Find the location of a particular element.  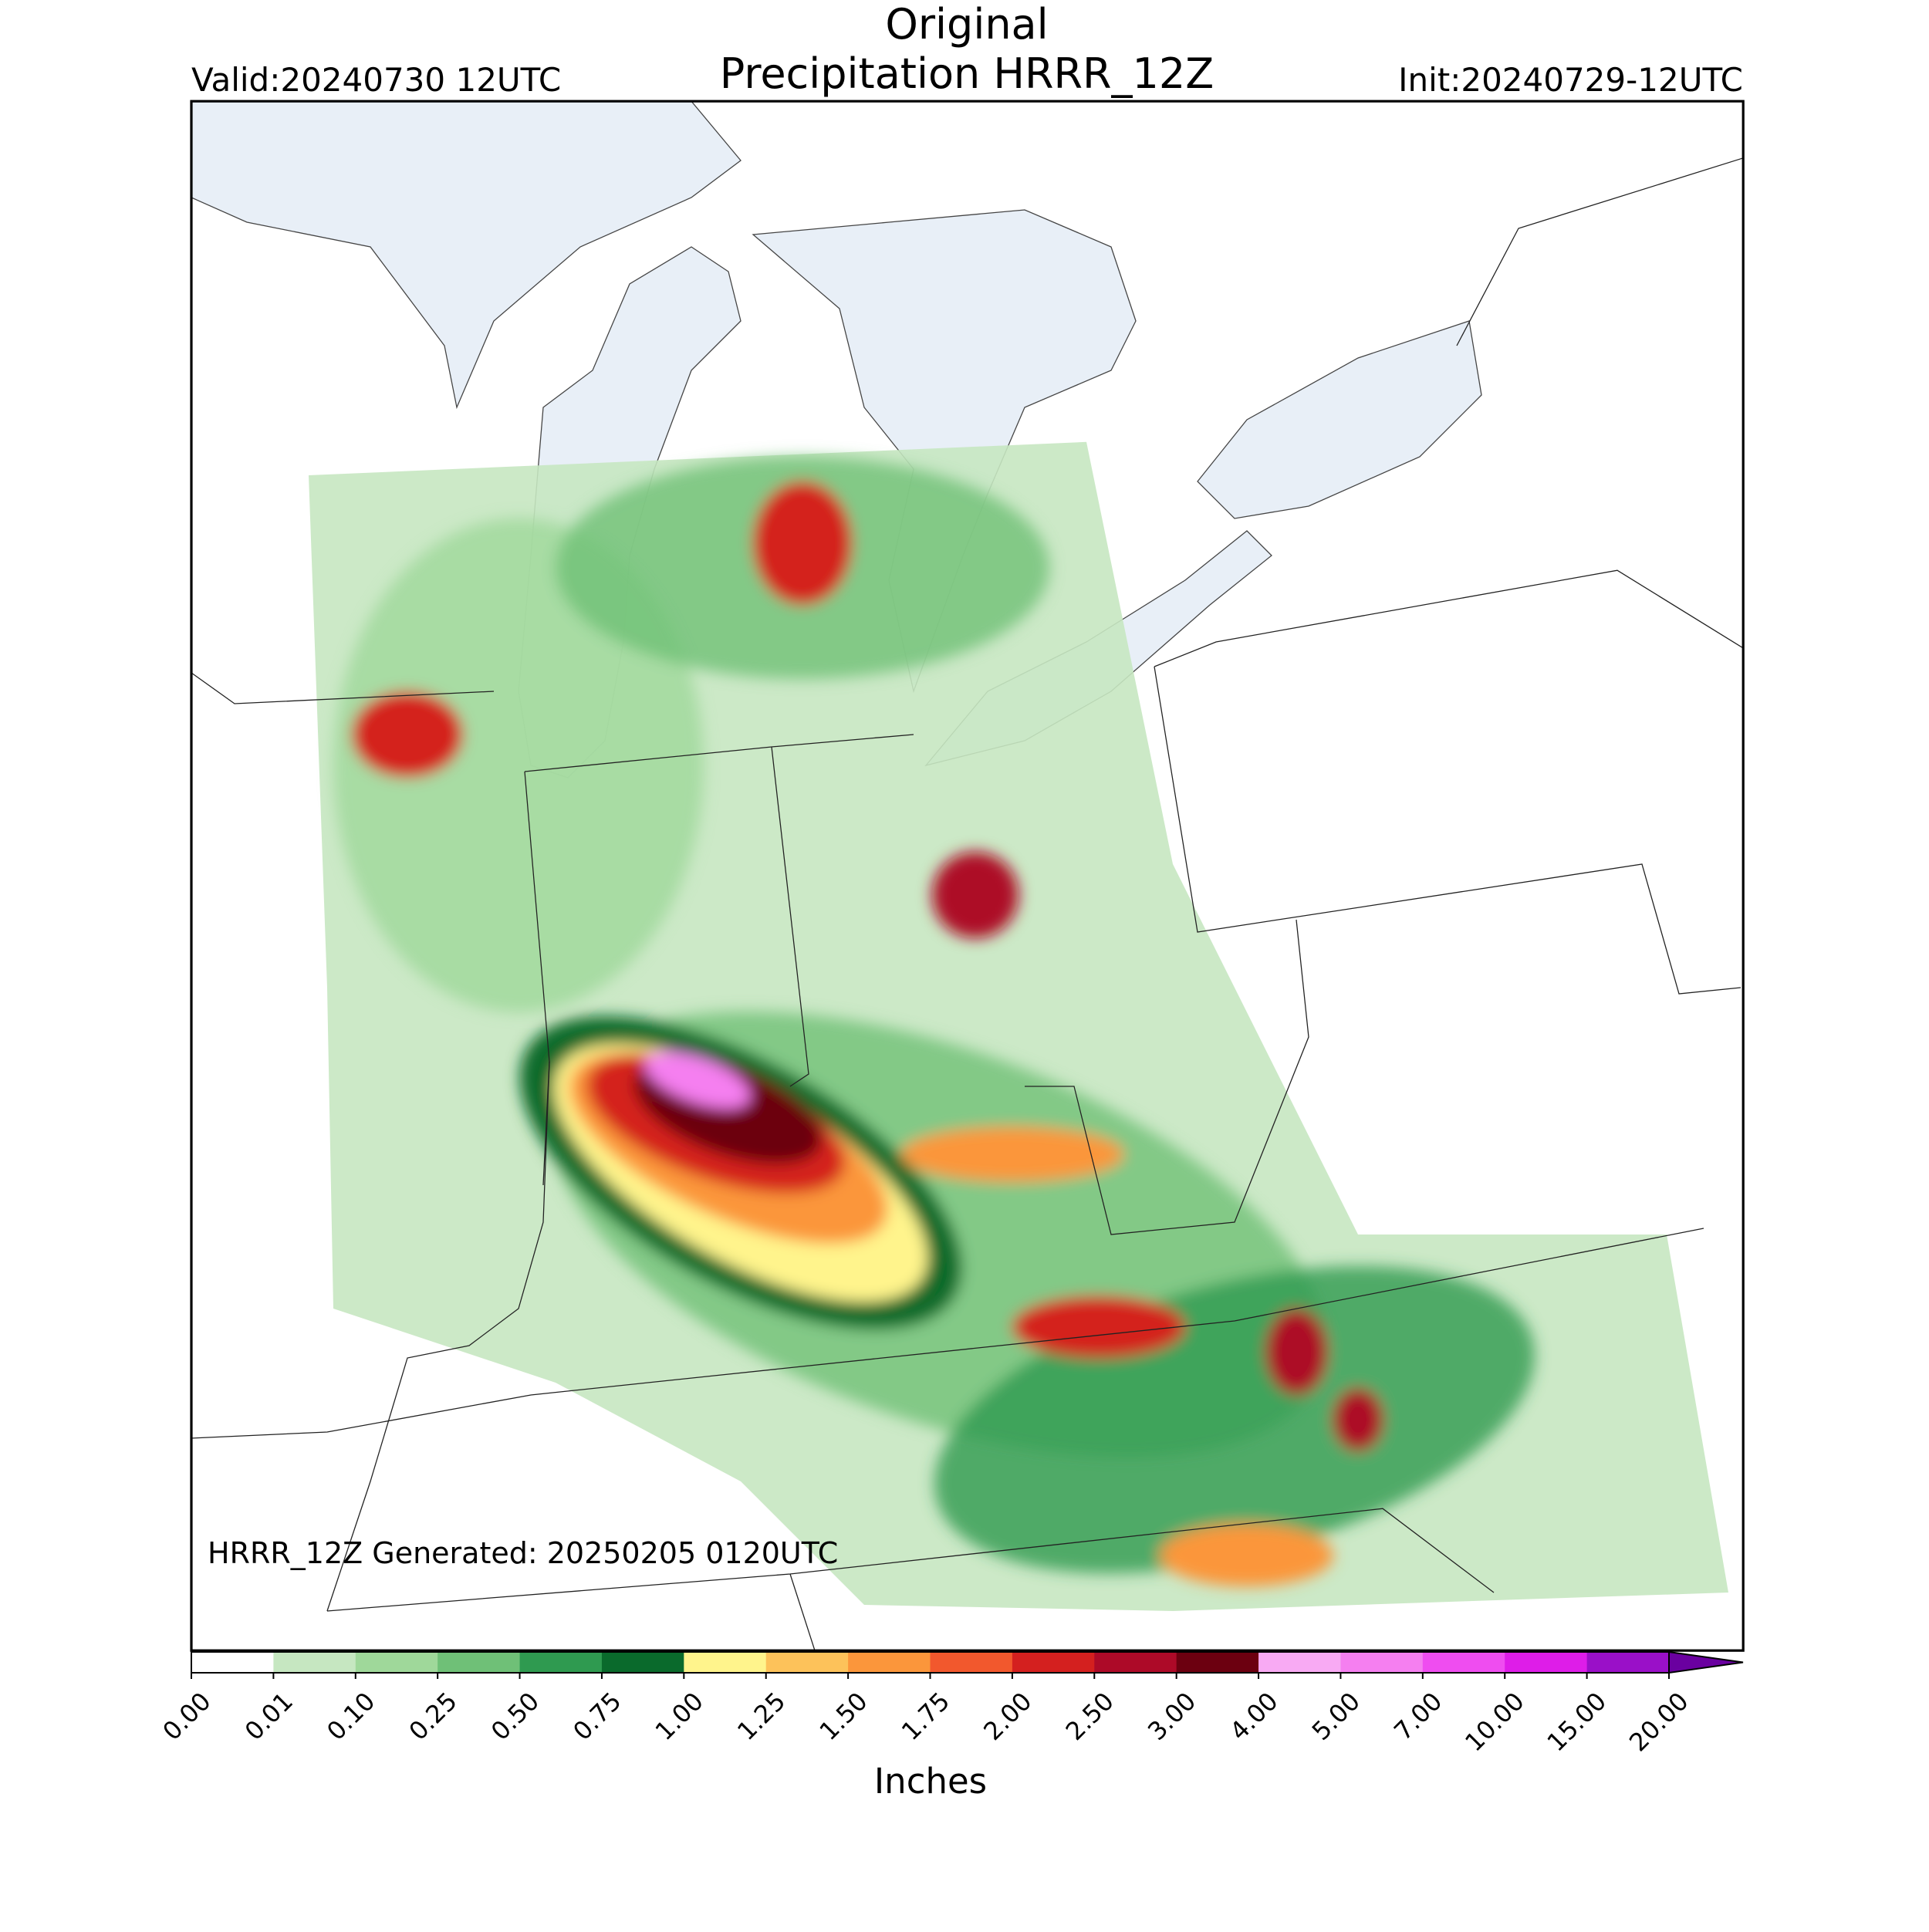

title-line: Original is located at coordinates (966, 25).